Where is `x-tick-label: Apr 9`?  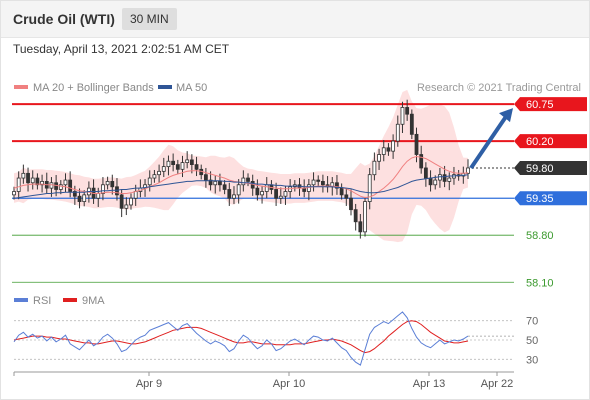
x-tick-label: Apr 9 is located at coordinates (149, 384).